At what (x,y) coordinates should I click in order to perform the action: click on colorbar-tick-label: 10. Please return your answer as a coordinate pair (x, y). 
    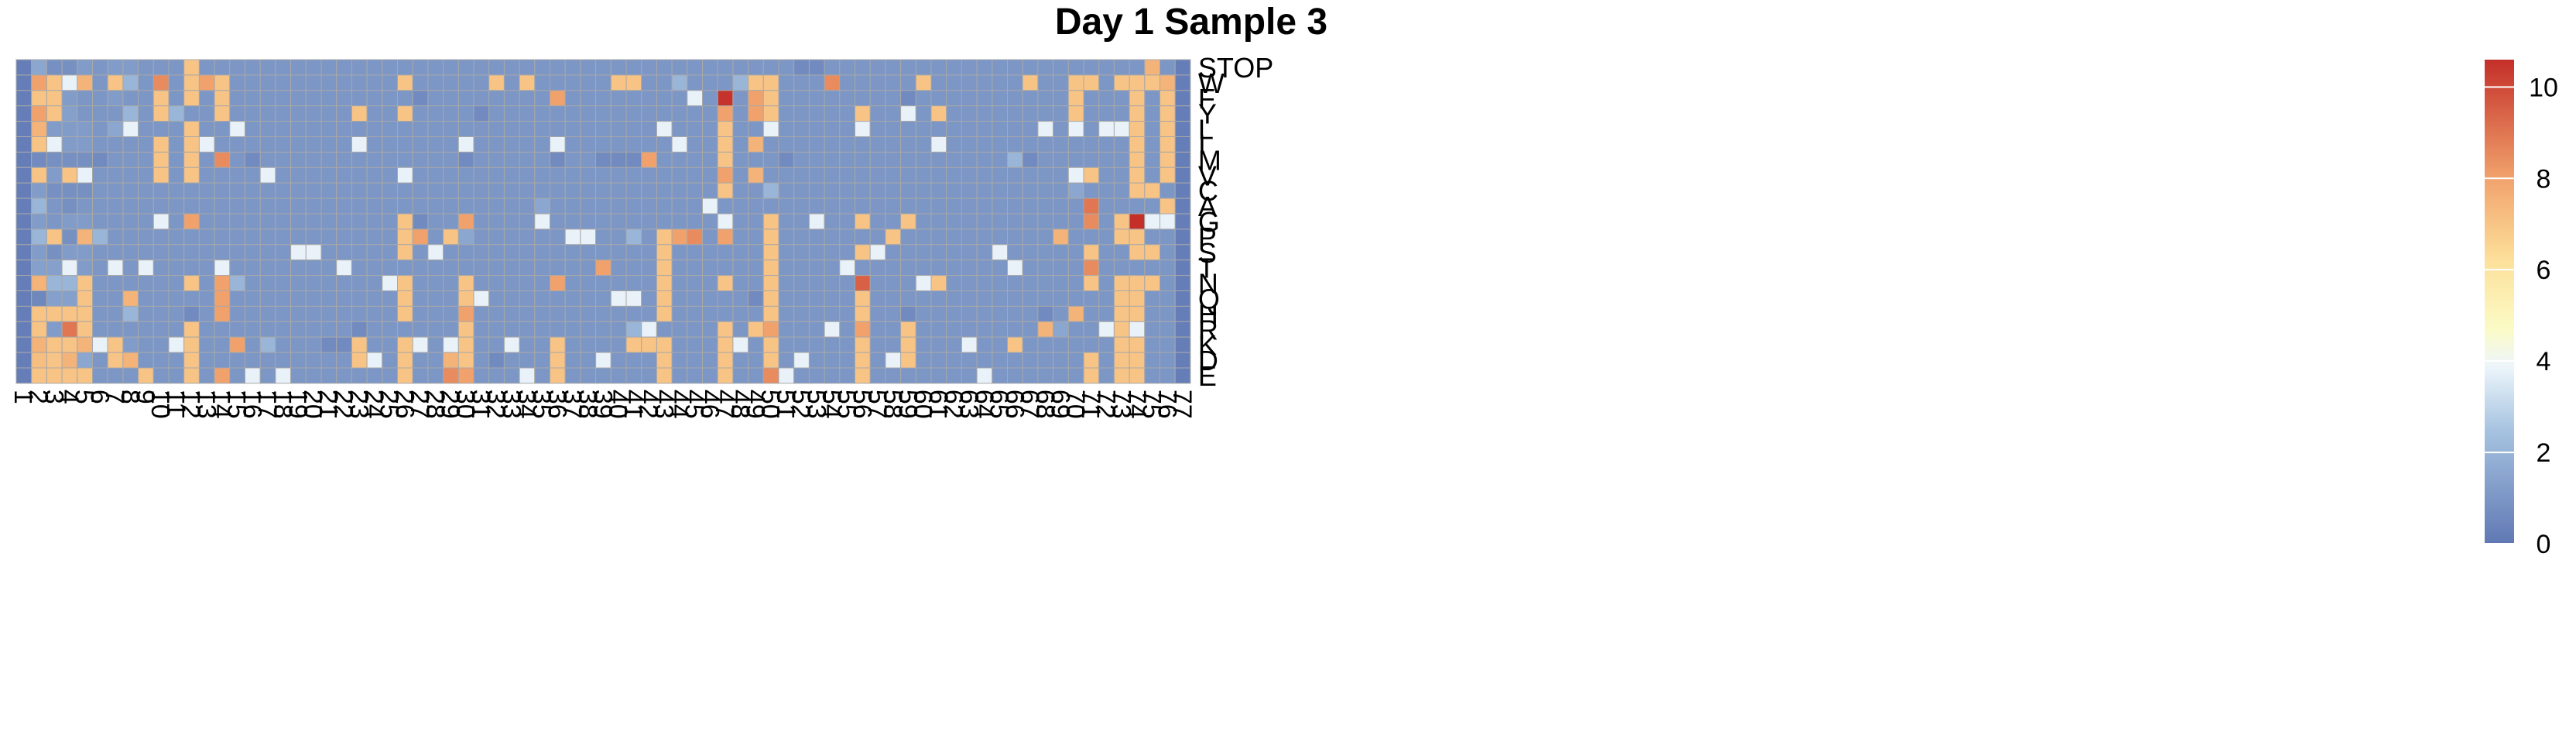
    Looking at the image, I should click on (2543, 87).